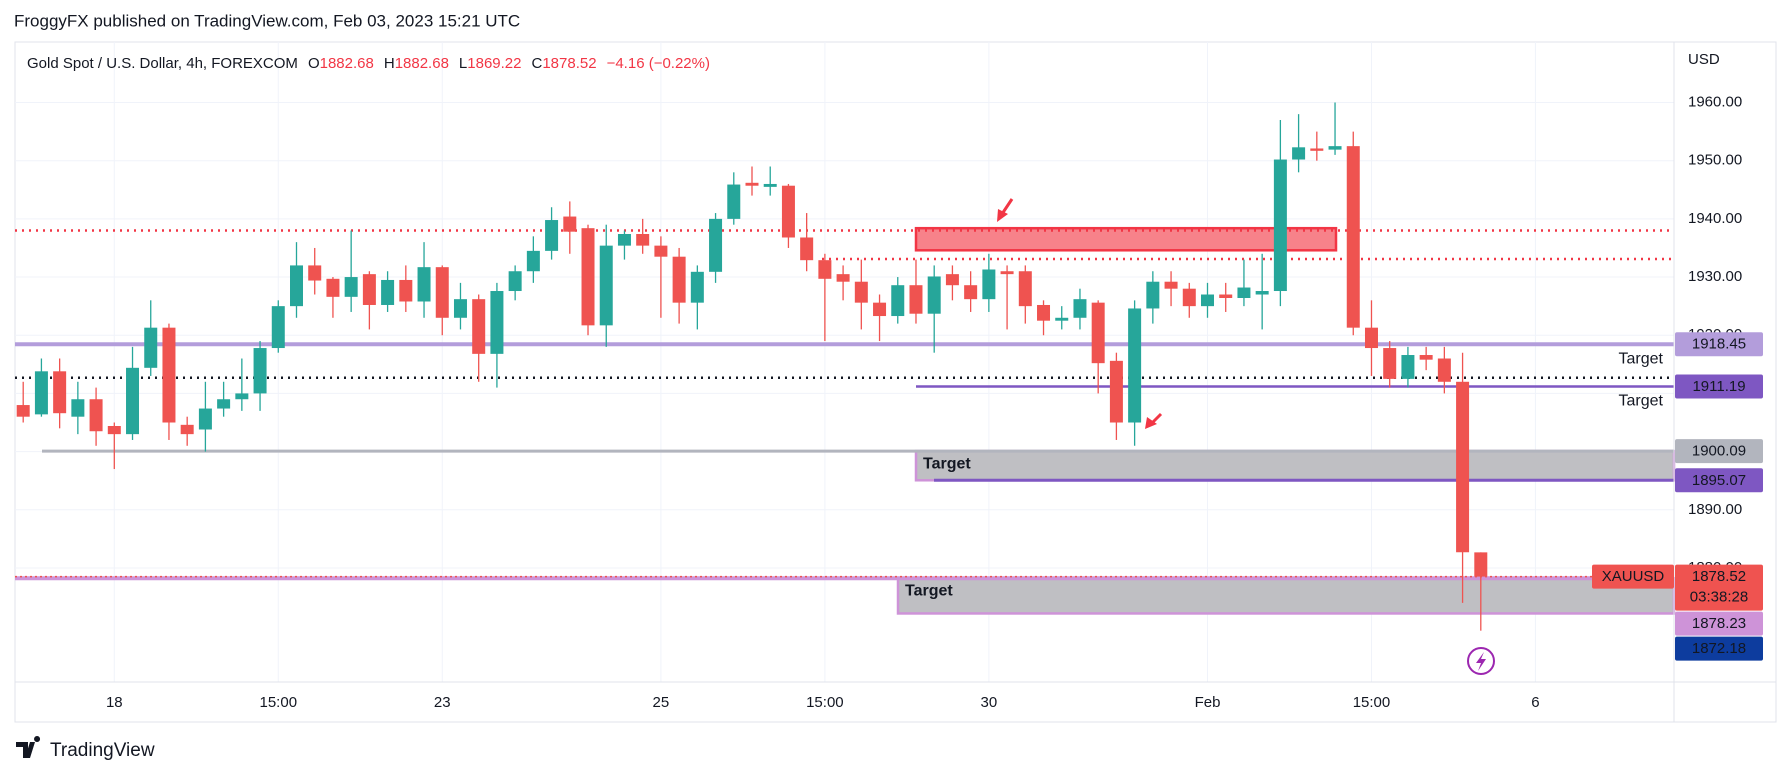 The width and height of the screenshot is (1791, 777). I want to click on x-tick-label: 18, so click(114, 702).